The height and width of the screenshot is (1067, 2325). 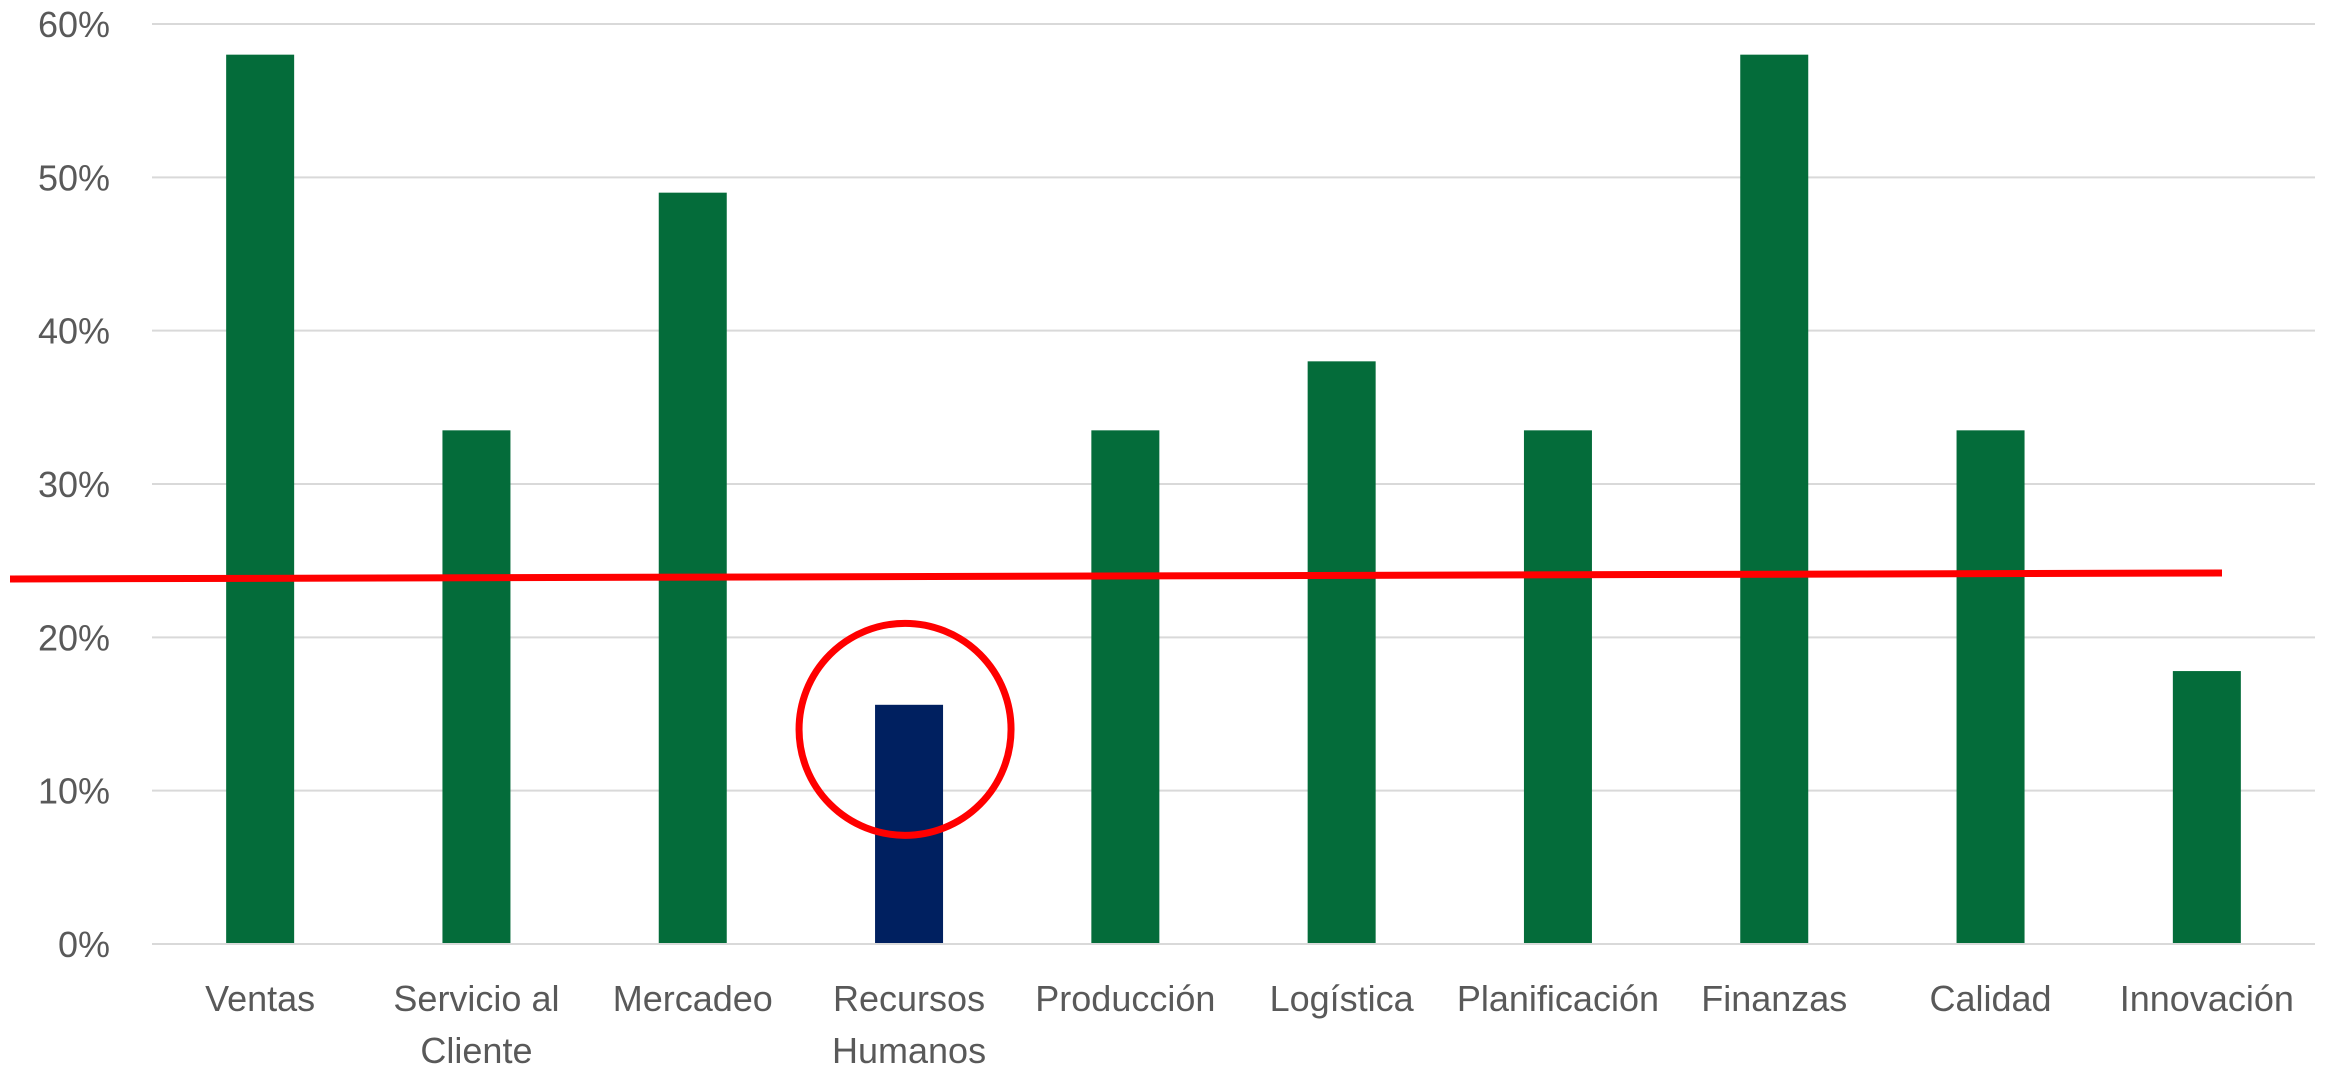 What do you see at coordinates (74, 331) in the screenshot?
I see `y-tick-label: 40%` at bounding box center [74, 331].